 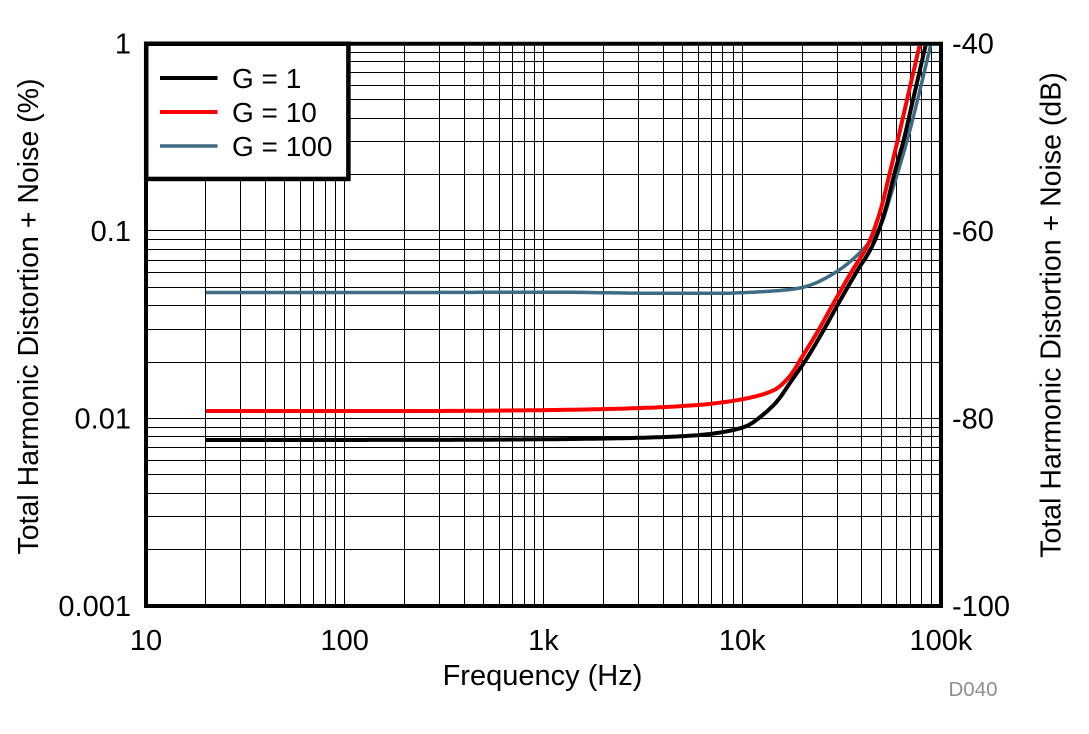 I want to click on svg-text:Total Harmonic Distortion + No: Total Harmonic Distortion + Noise (%), so click(x=29, y=317).